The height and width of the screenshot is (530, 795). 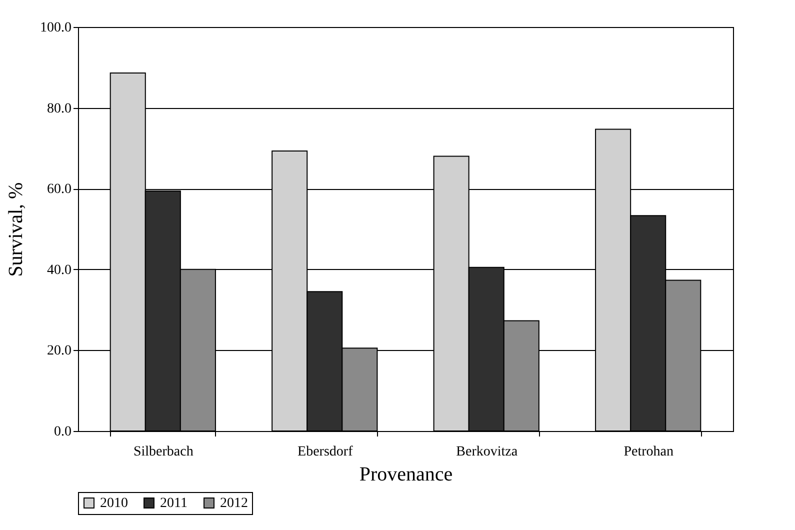 What do you see at coordinates (59, 108) in the screenshot?
I see `y-tick-label: 80.0` at bounding box center [59, 108].